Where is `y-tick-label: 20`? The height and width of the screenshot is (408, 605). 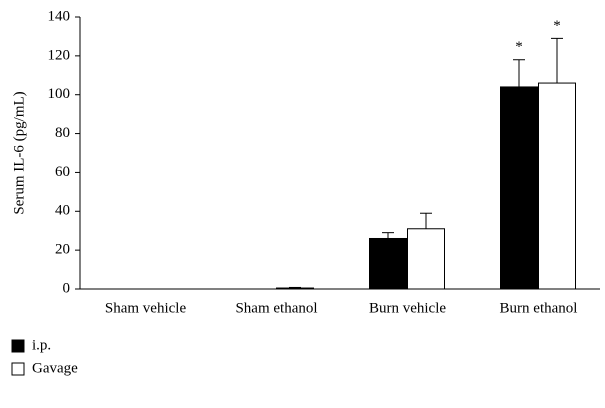
y-tick-label: 20 is located at coordinates (62, 250).